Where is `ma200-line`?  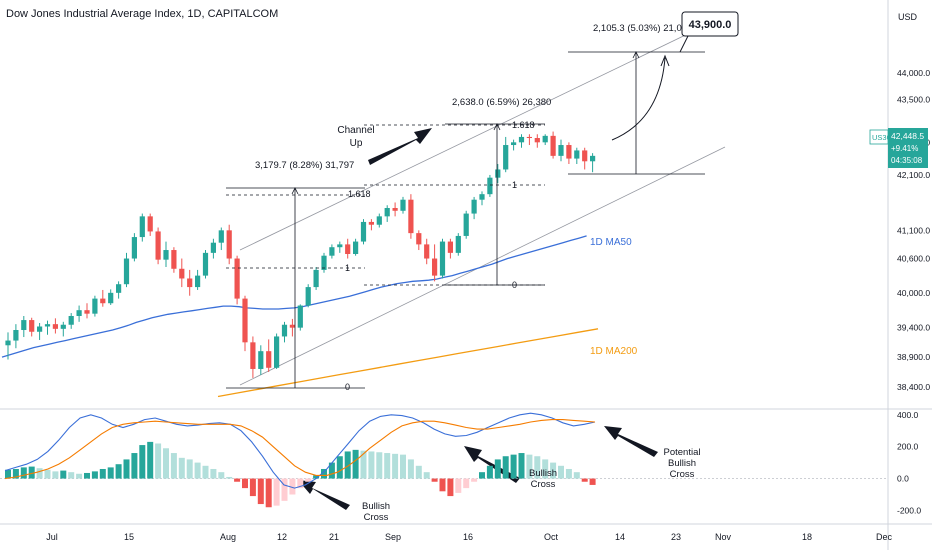
ma200-line is located at coordinates (408, 363).